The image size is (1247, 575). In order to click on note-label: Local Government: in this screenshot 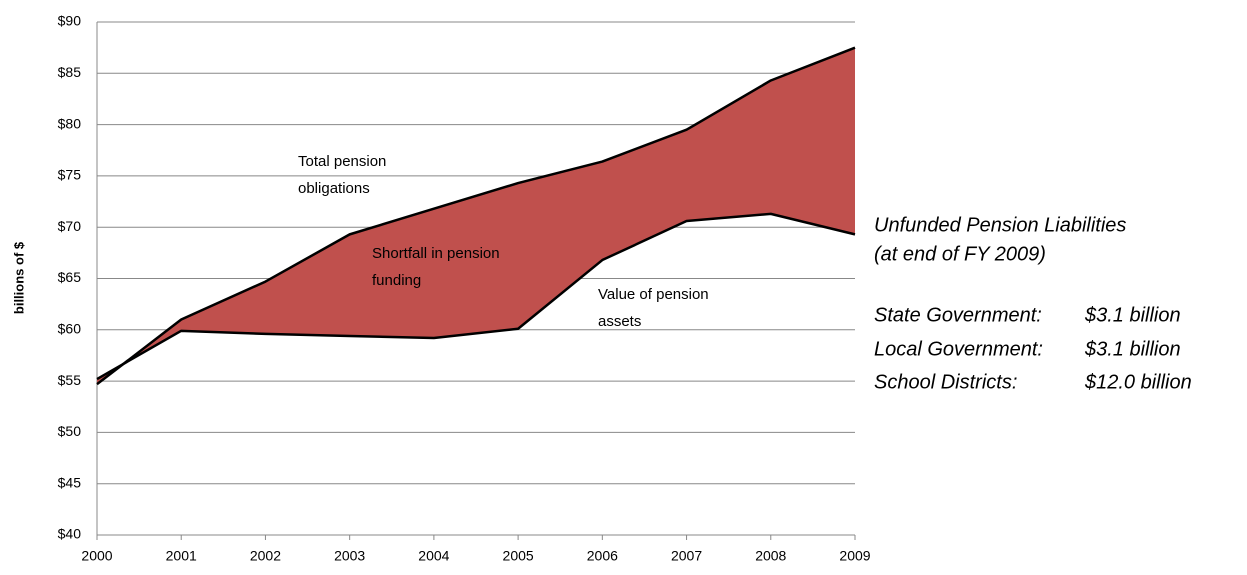, I will do `click(958, 349)`.